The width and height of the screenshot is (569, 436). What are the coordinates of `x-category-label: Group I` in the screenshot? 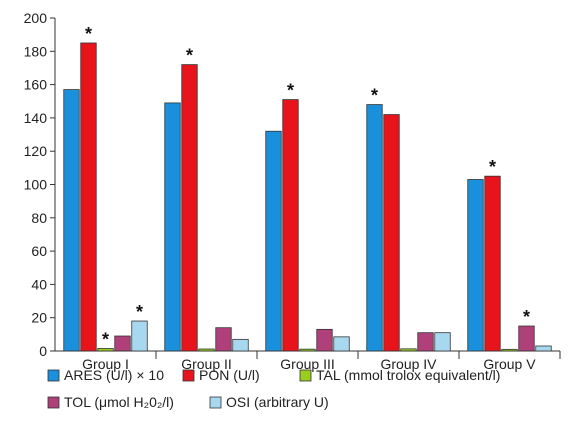 It's located at (105, 364).